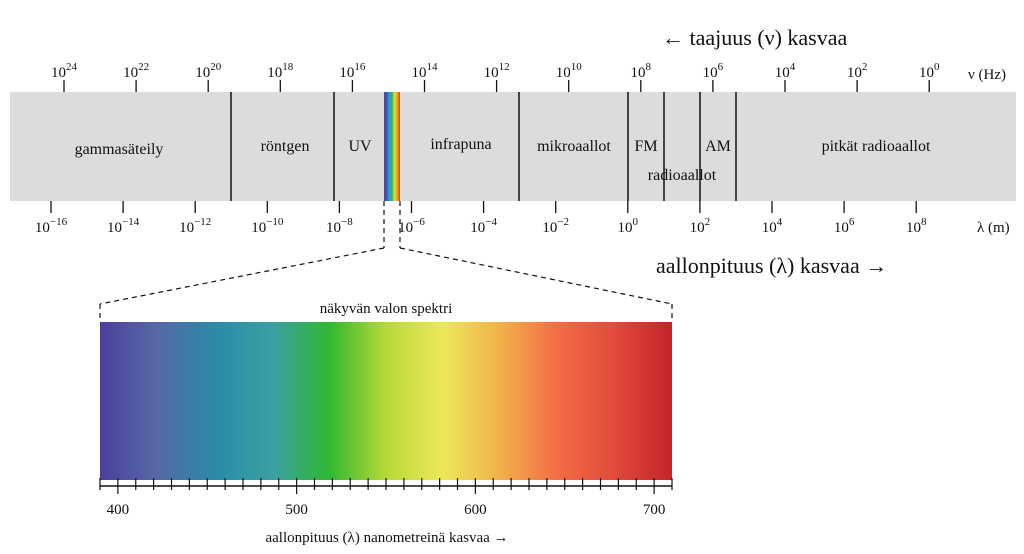 The height and width of the screenshot is (554, 1024). Describe the element at coordinates (555, 226) in the screenshot. I see `wavelength-tick-label: 10⁻²` at that location.